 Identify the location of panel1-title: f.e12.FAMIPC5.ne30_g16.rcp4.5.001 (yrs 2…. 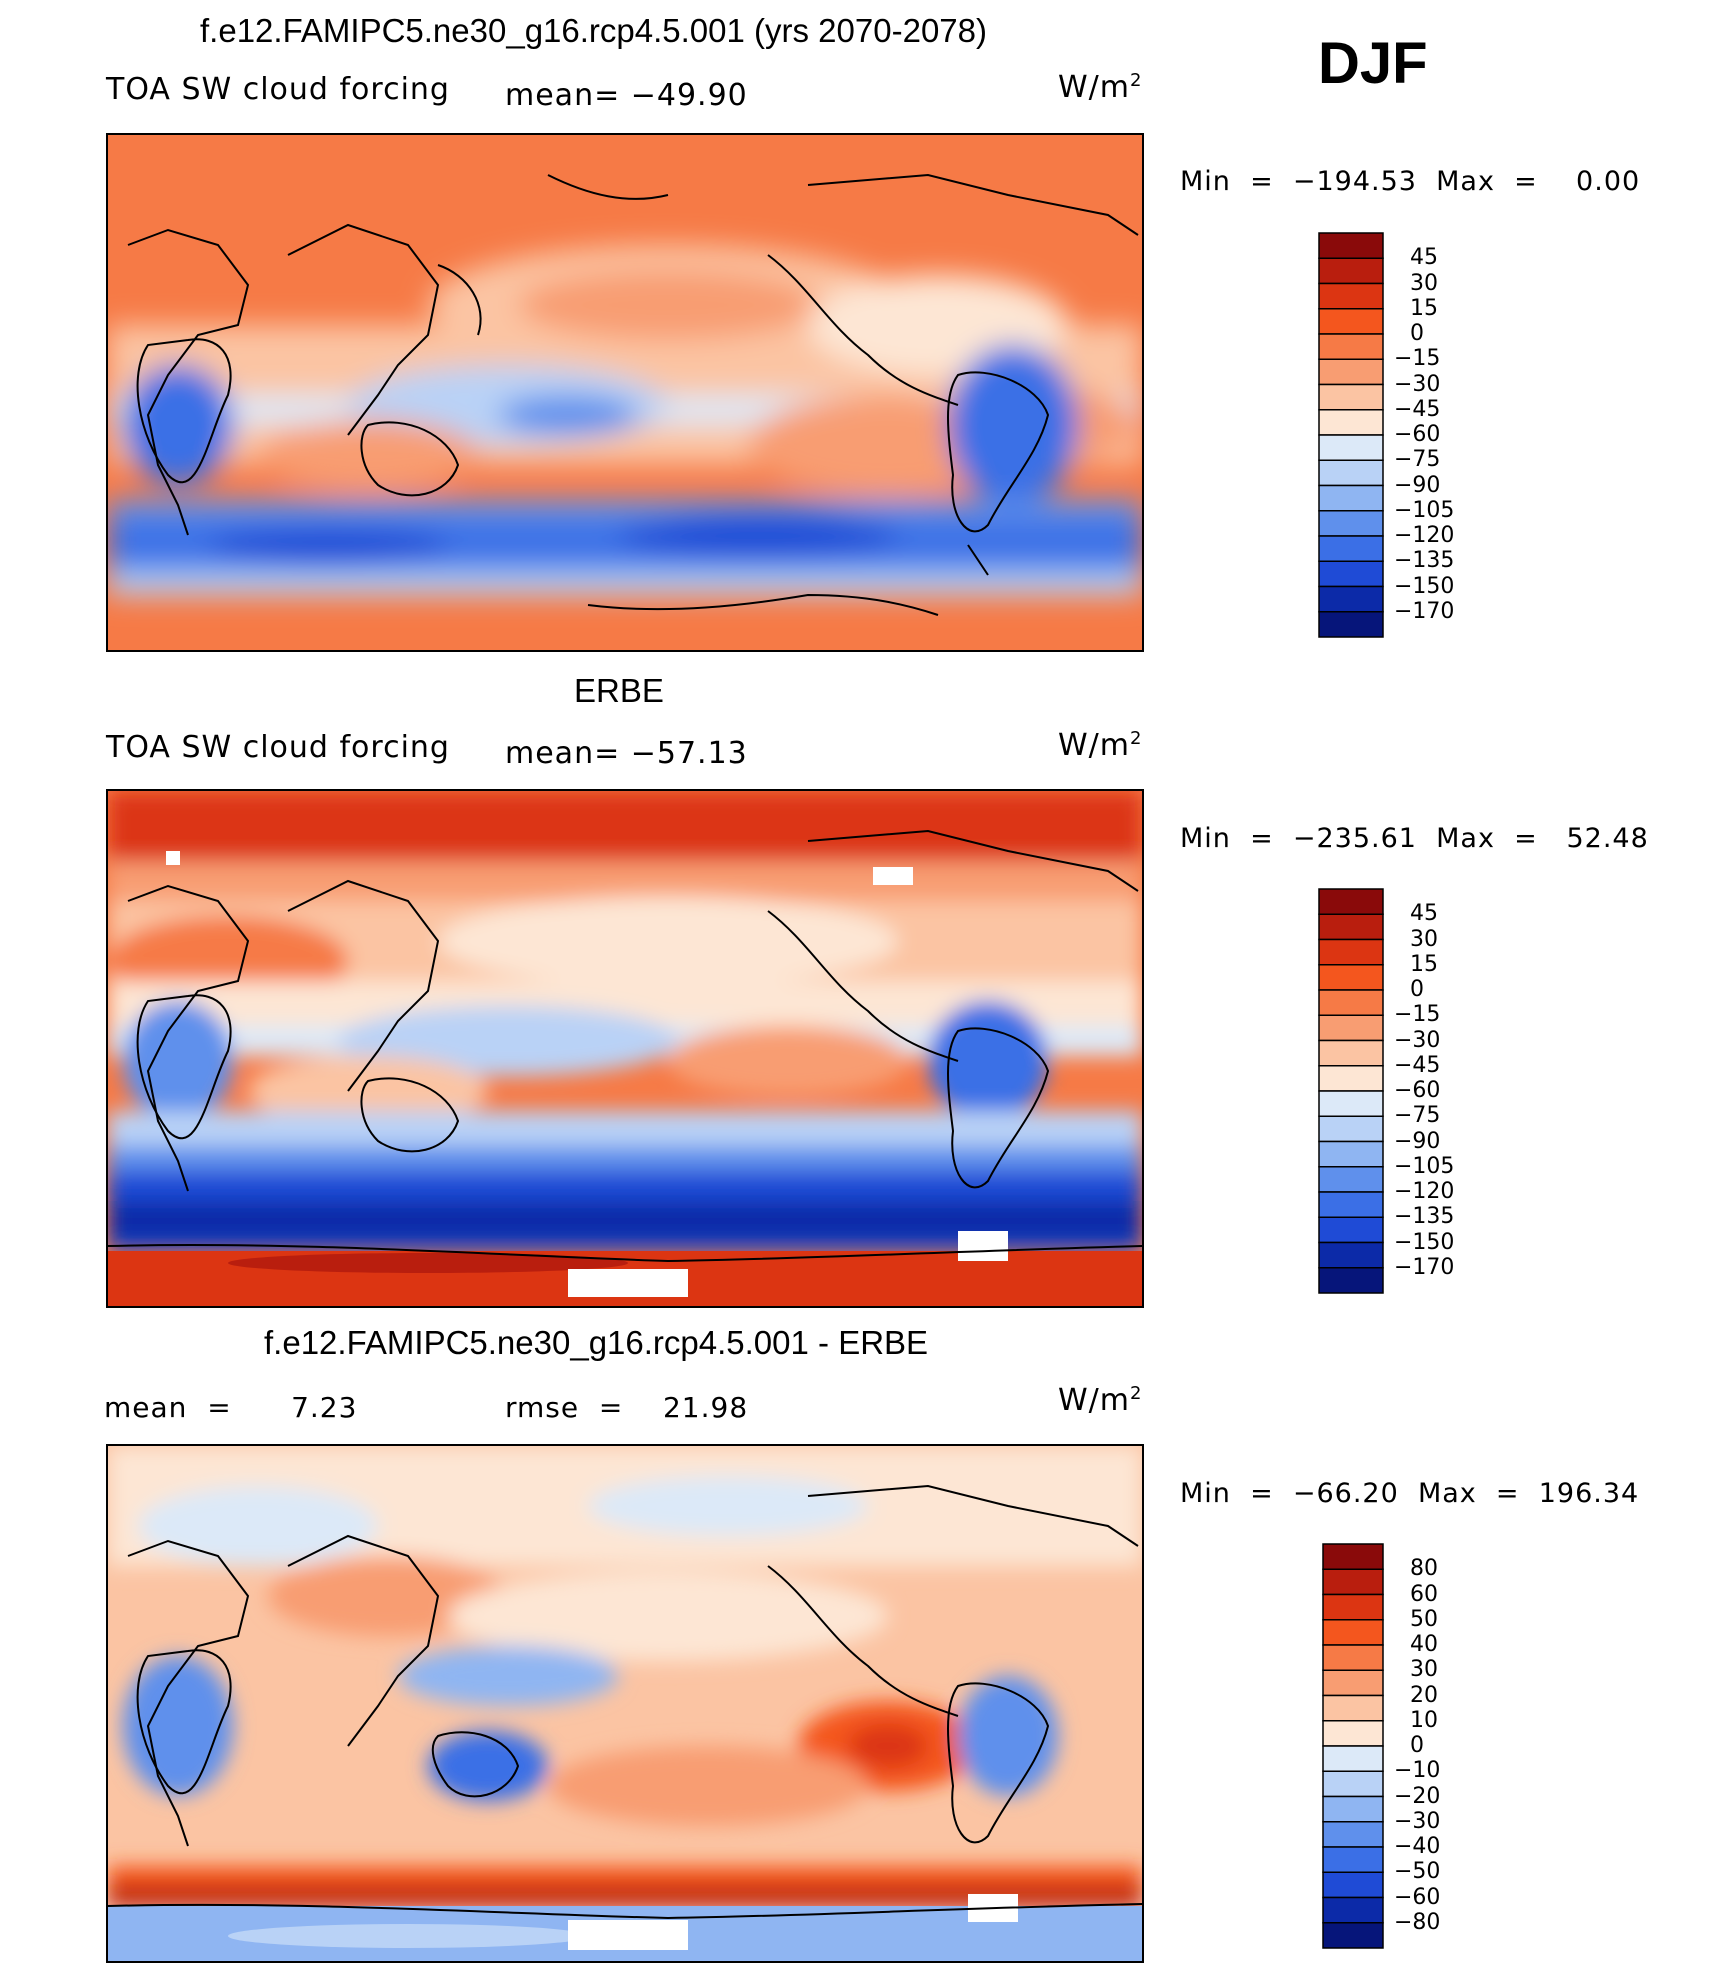
(593, 30).